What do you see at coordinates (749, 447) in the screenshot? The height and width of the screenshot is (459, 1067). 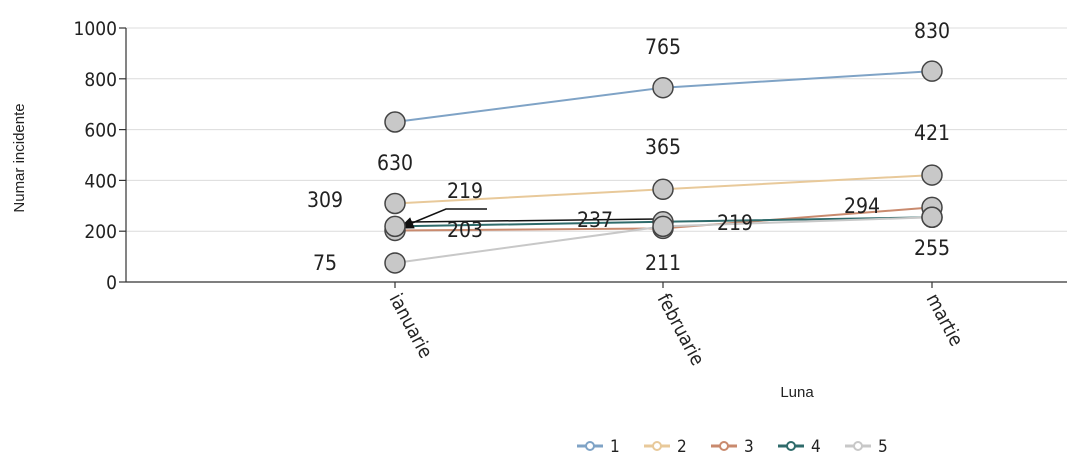 I see `legend-label: 3` at bounding box center [749, 447].